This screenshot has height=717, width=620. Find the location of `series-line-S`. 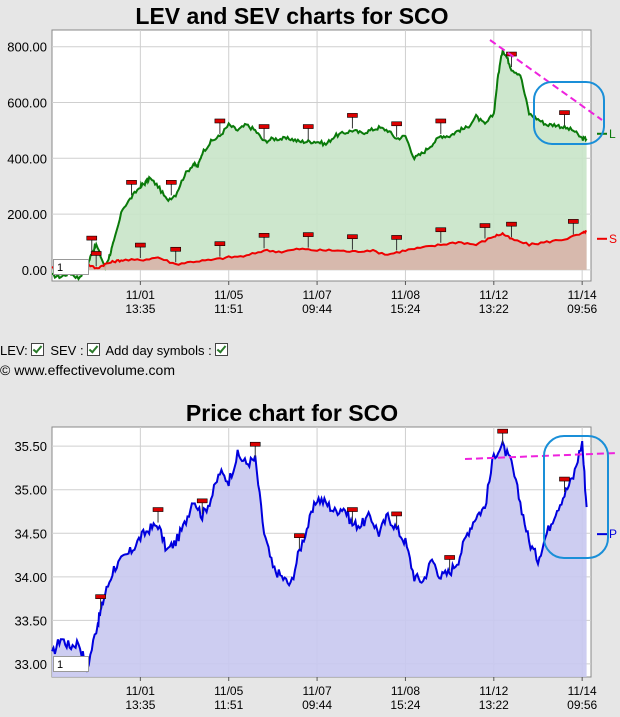

series-line-S is located at coordinates (319, 249).